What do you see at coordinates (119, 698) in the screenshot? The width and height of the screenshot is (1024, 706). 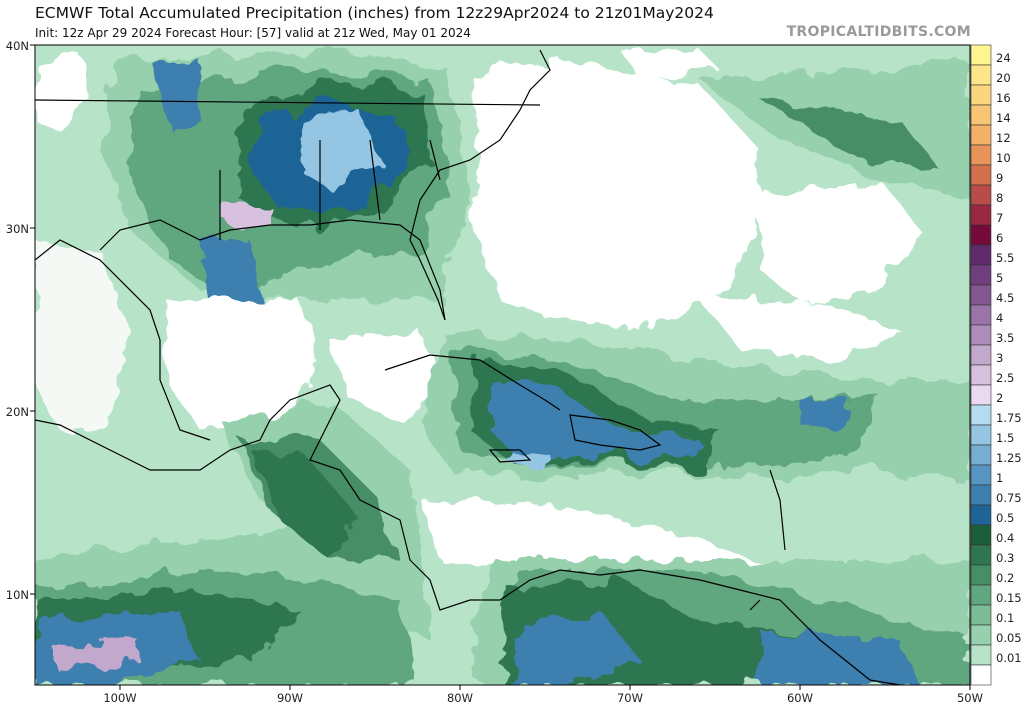 I see `lon-label-100w: 100W` at bounding box center [119, 698].